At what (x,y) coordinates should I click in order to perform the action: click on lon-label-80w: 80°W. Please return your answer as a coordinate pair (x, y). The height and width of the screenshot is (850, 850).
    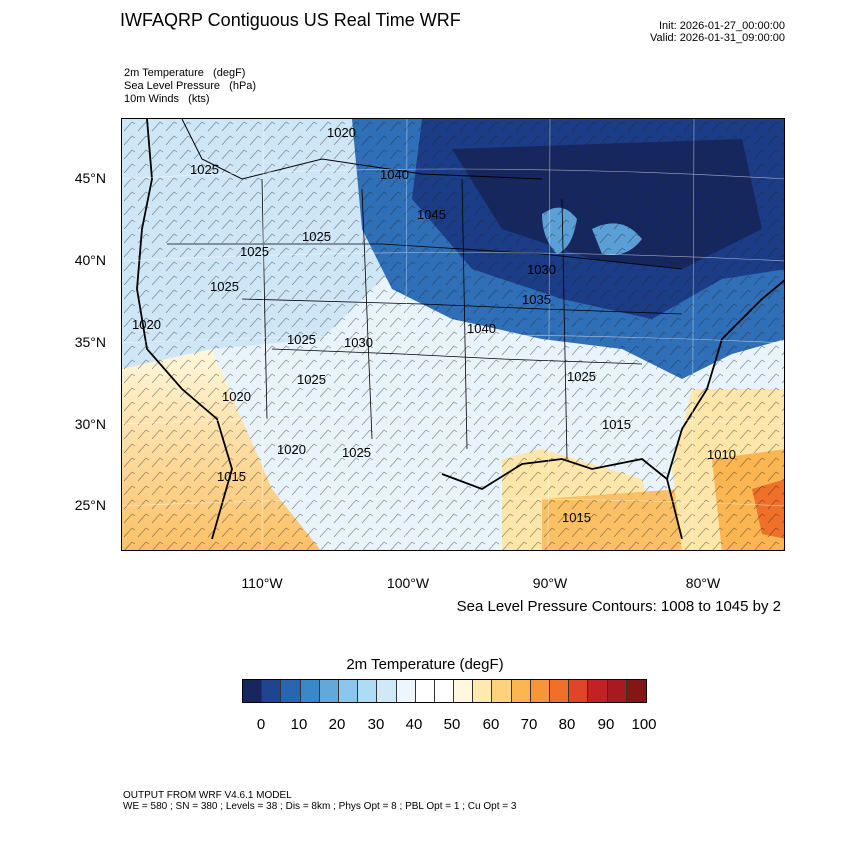
    Looking at the image, I should click on (703, 583).